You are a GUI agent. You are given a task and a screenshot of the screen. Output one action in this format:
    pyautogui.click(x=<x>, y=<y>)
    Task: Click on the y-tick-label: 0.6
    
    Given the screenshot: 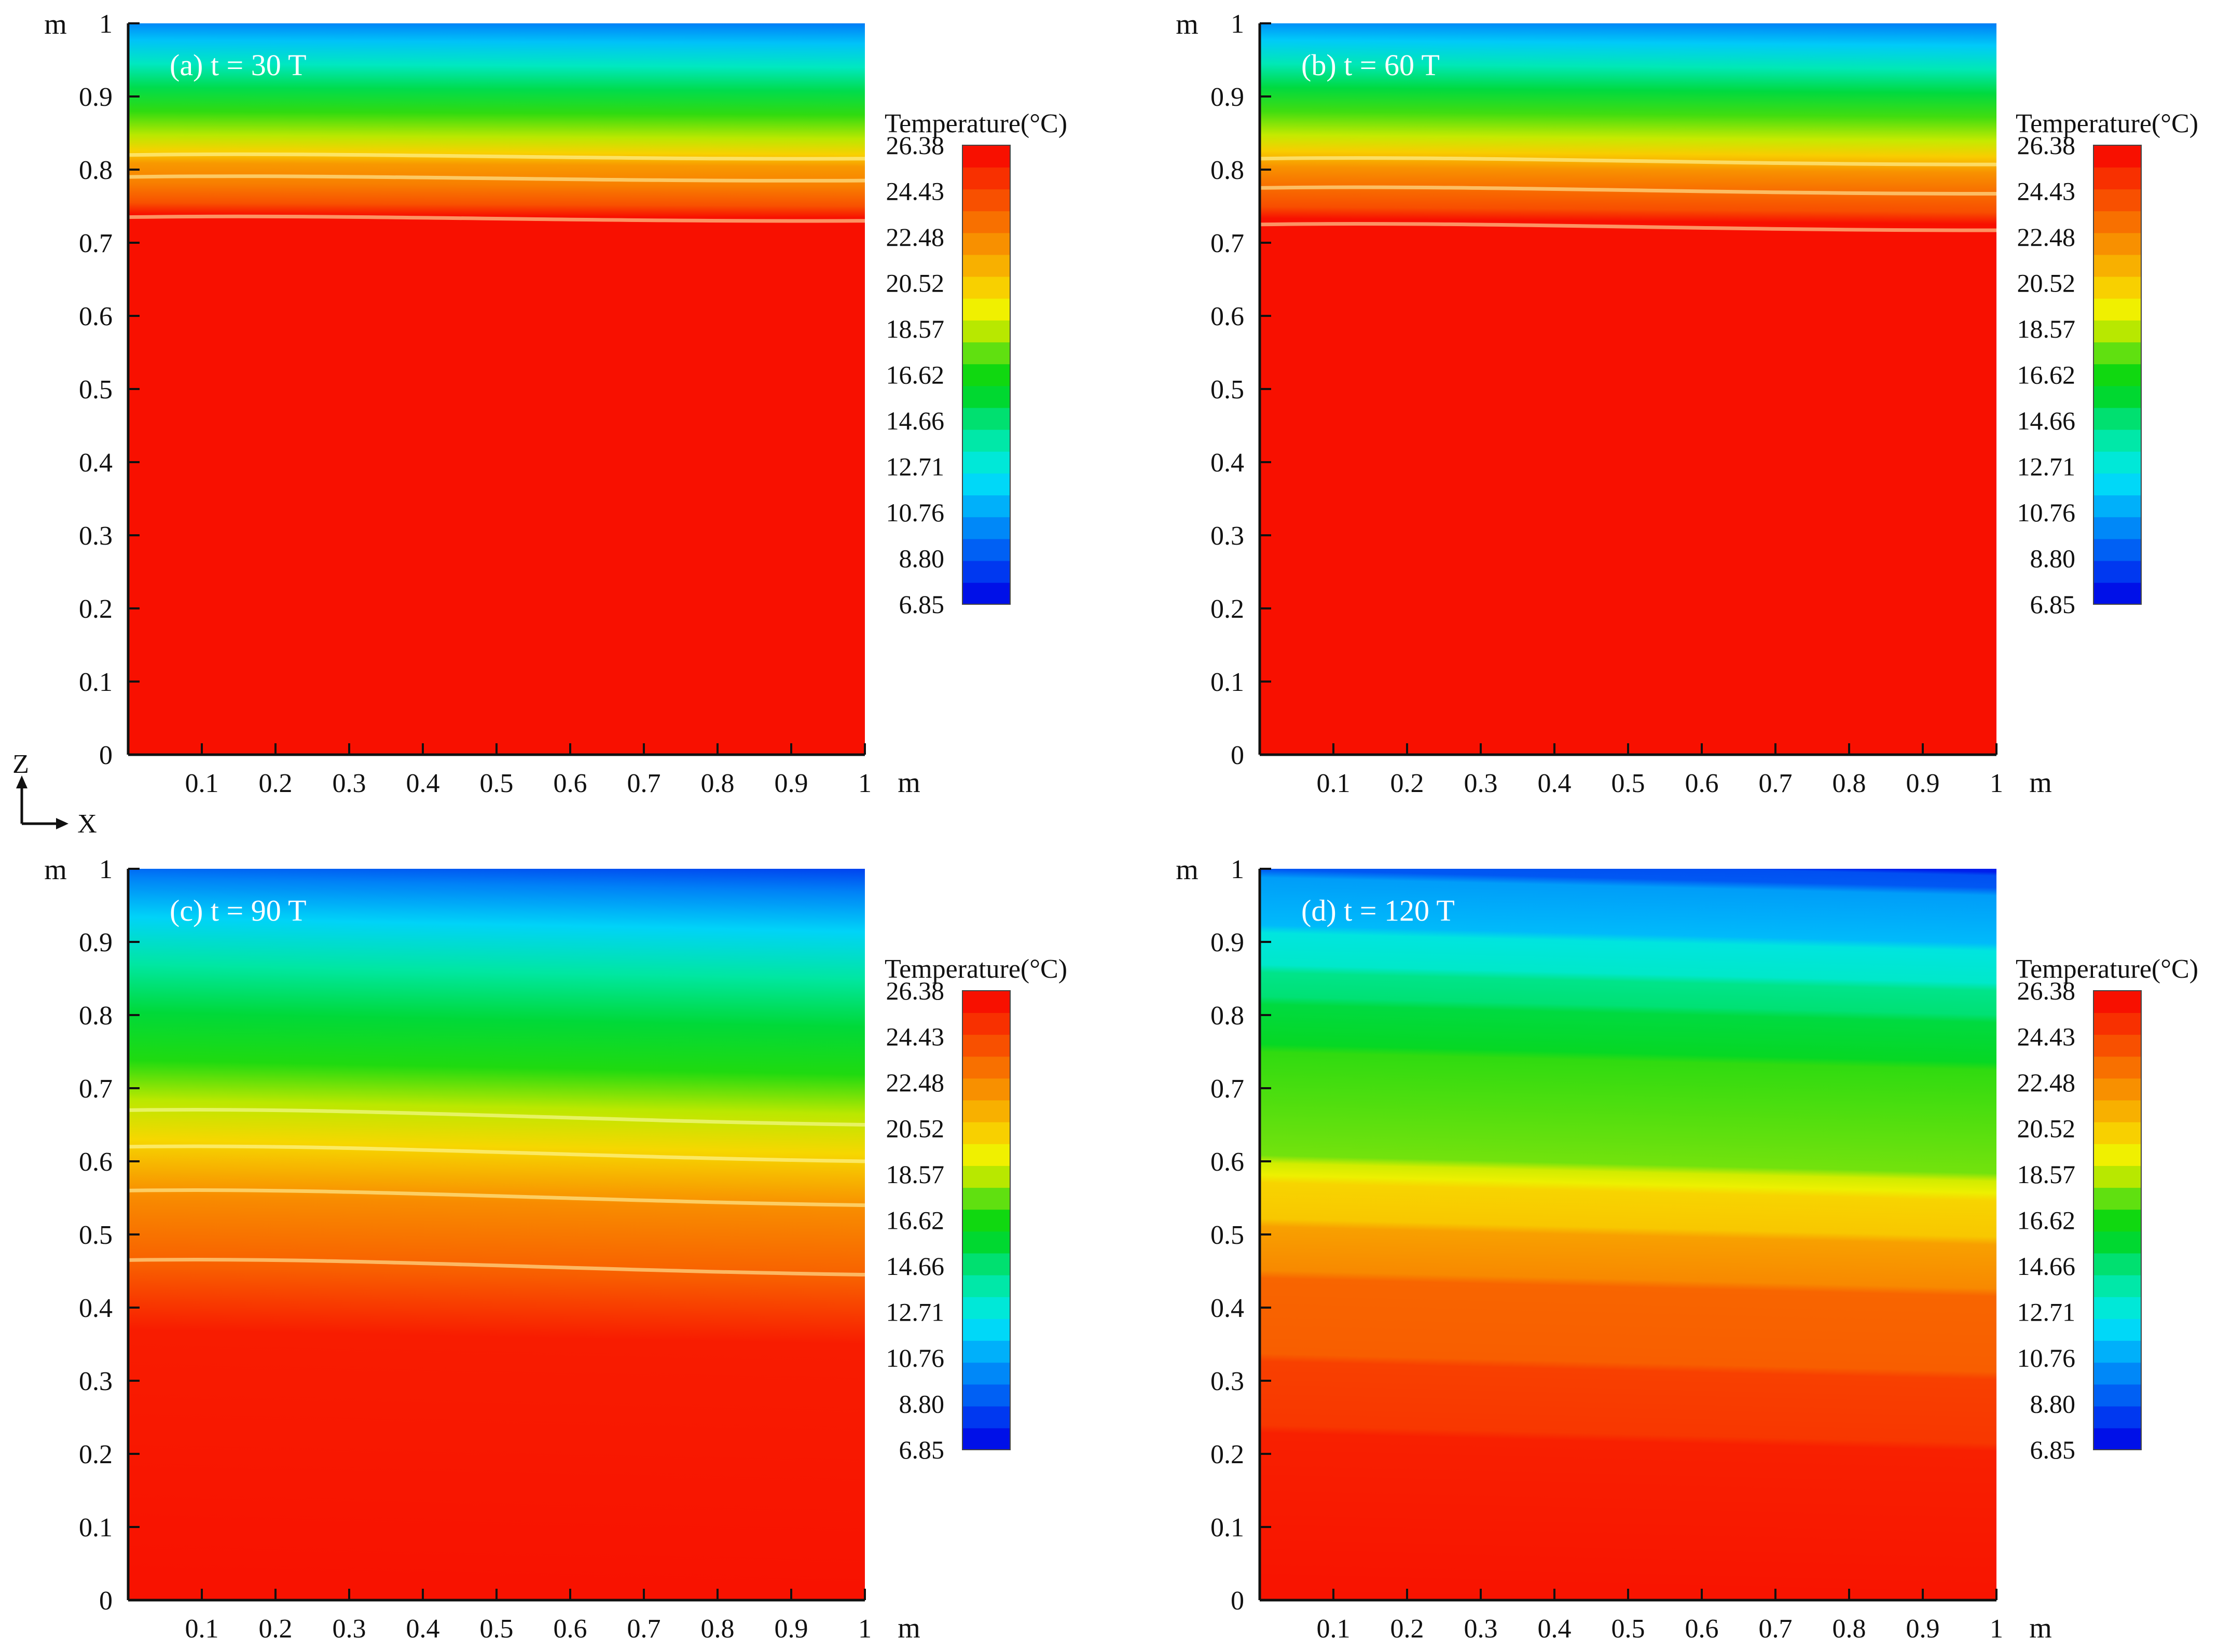 What is the action you would take?
    pyautogui.click(x=1227, y=316)
    